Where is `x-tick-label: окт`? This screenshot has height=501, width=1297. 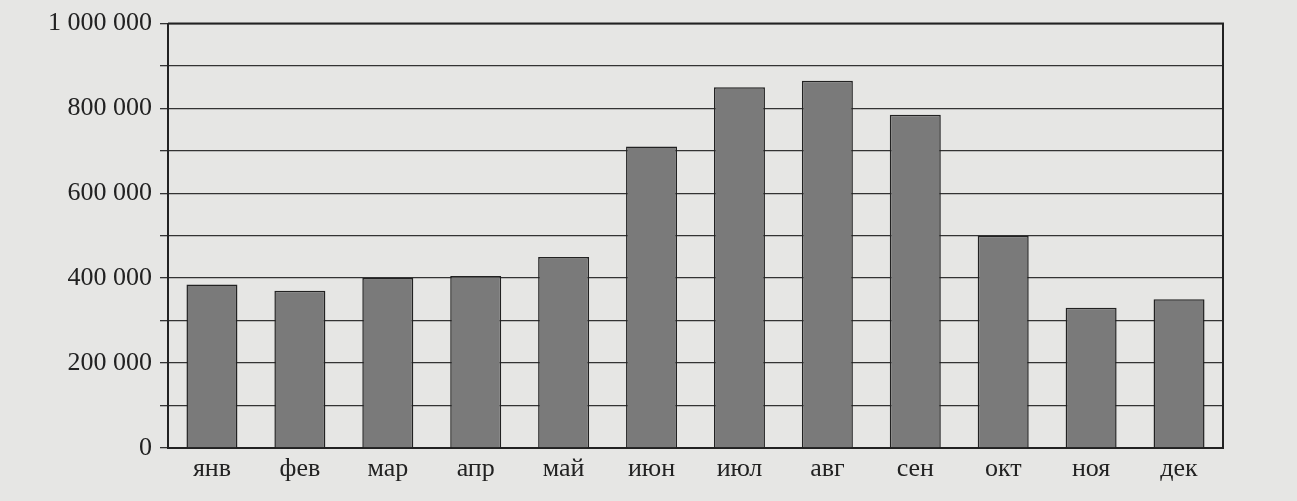 x-tick-label: окт is located at coordinates (1003, 468).